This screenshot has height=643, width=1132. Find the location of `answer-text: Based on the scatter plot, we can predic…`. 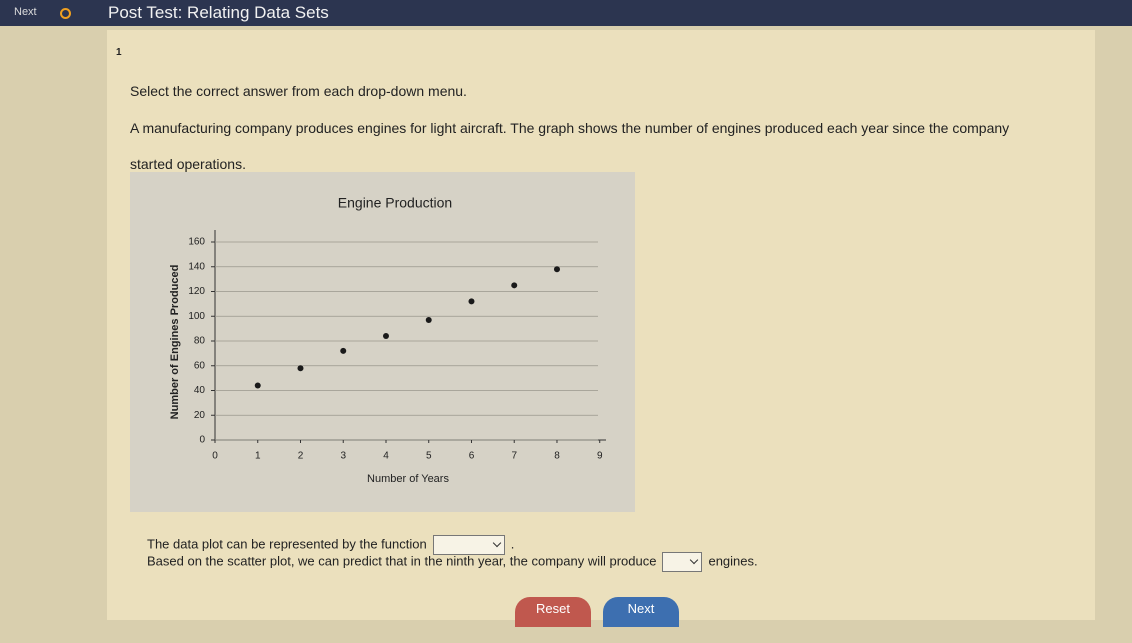

answer-text: Based on the scatter plot, we can predic… is located at coordinates (402, 561).